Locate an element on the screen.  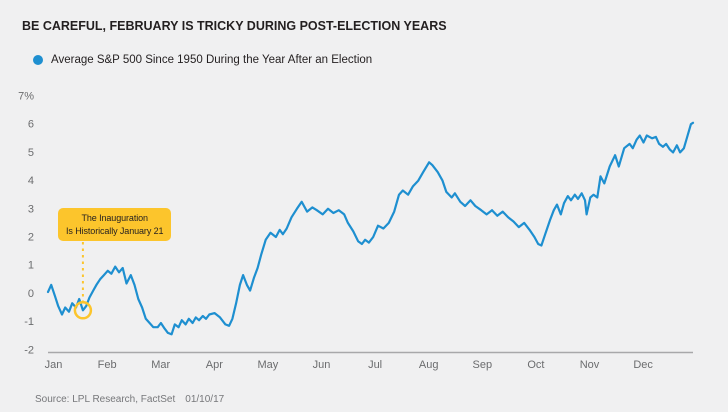
y-tick-label: 7% is located at coordinates (26, 97).